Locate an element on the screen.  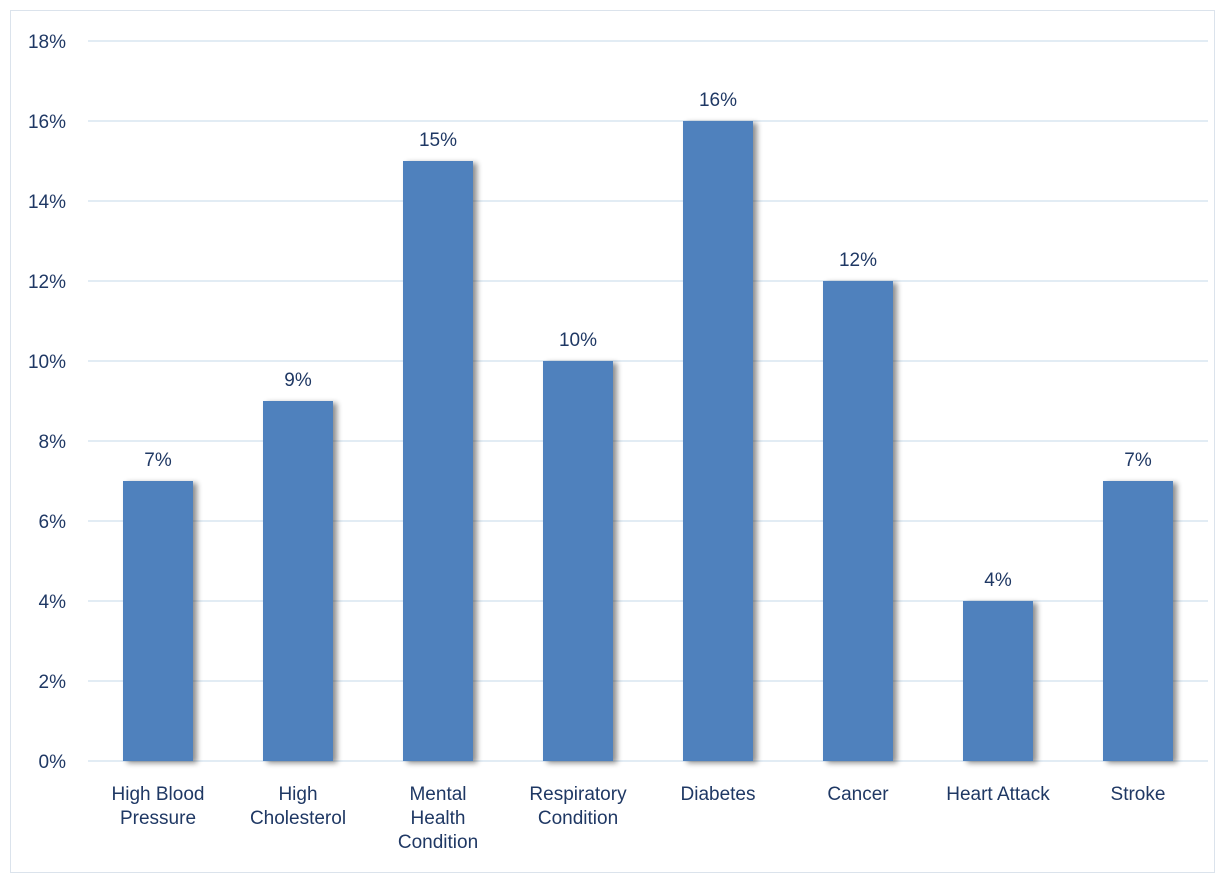
y-tick-label: 18% is located at coordinates (47, 42).